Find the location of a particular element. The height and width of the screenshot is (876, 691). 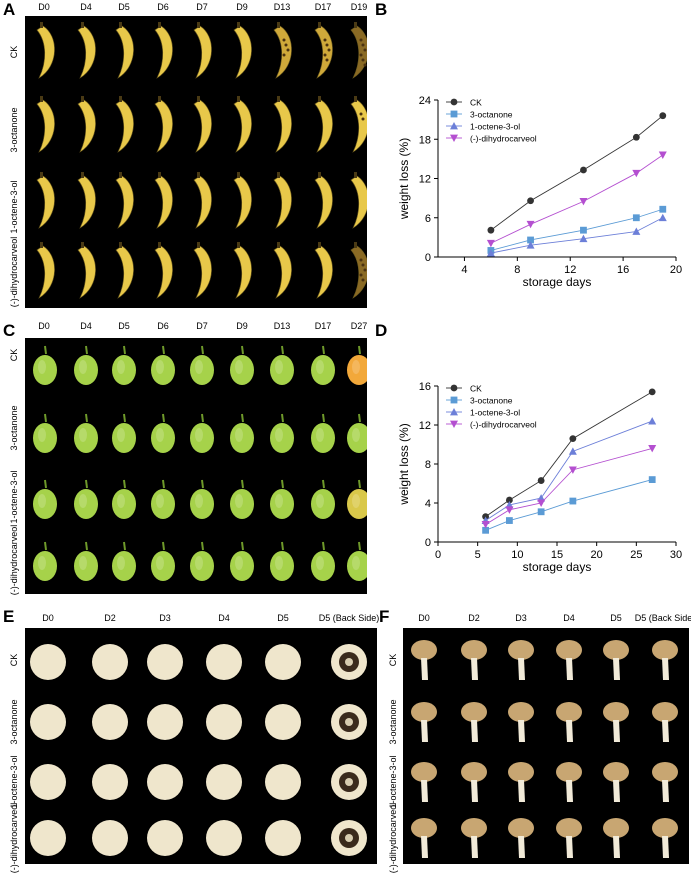

panel-label-e: E is located at coordinates (9, 616).